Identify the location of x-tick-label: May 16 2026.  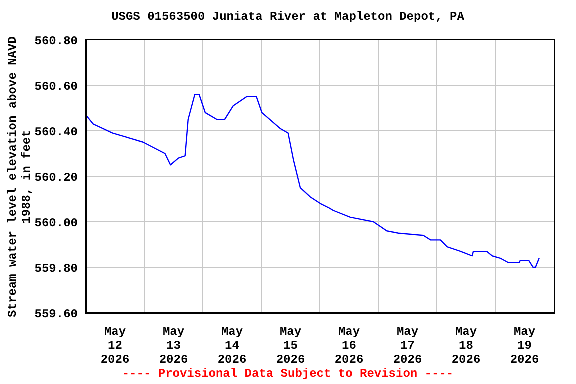
(349, 346).